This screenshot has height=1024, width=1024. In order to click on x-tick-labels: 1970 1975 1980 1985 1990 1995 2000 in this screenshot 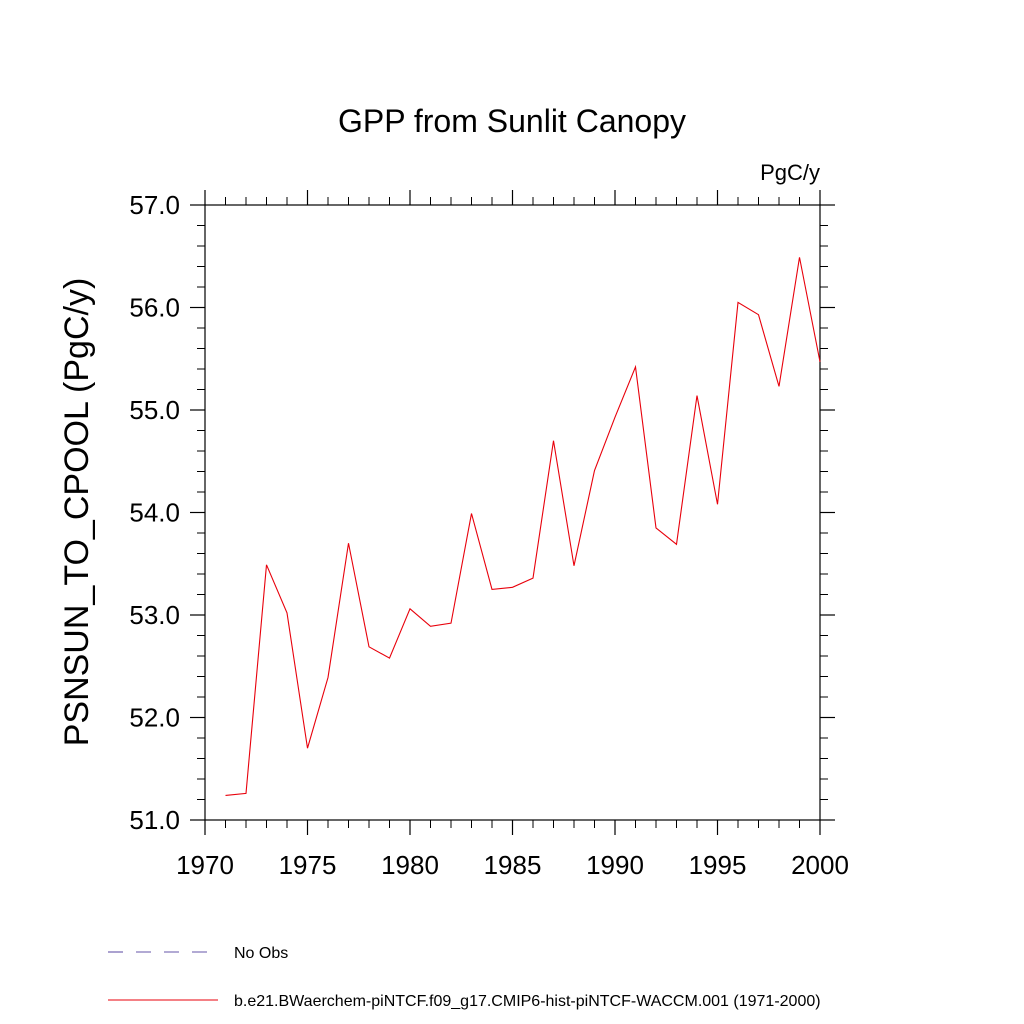, I will do `click(512, 865)`.